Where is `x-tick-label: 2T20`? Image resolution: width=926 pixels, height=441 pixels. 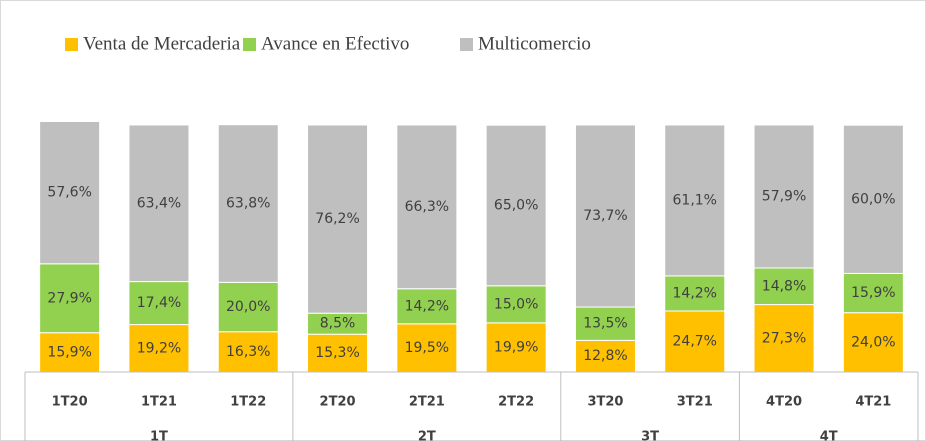
x-tick-label: 2T20 is located at coordinates (338, 402).